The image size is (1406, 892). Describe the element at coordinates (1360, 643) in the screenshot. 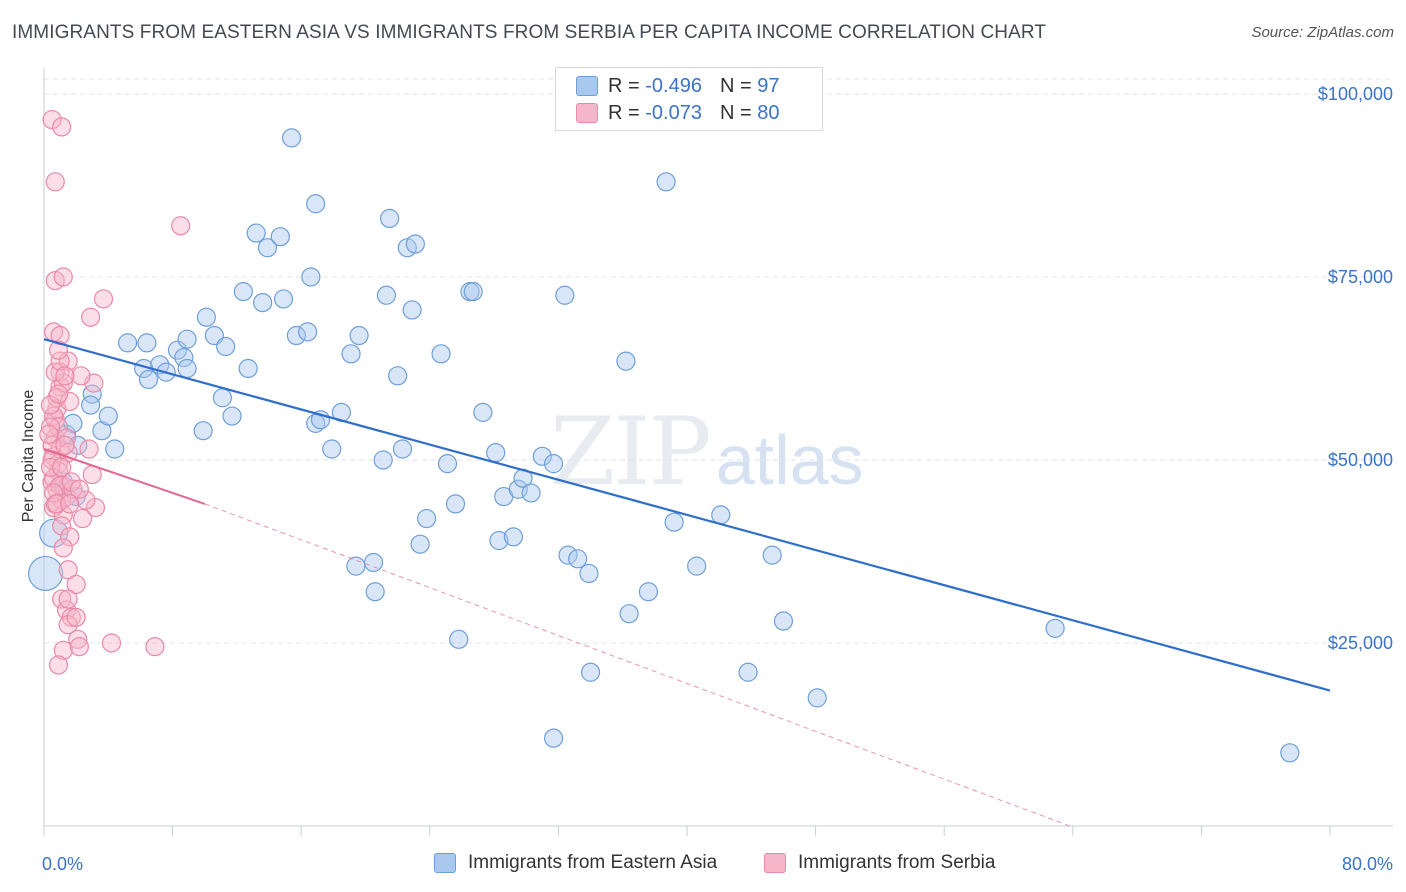

I see `y-tick-label: $25,000` at that location.